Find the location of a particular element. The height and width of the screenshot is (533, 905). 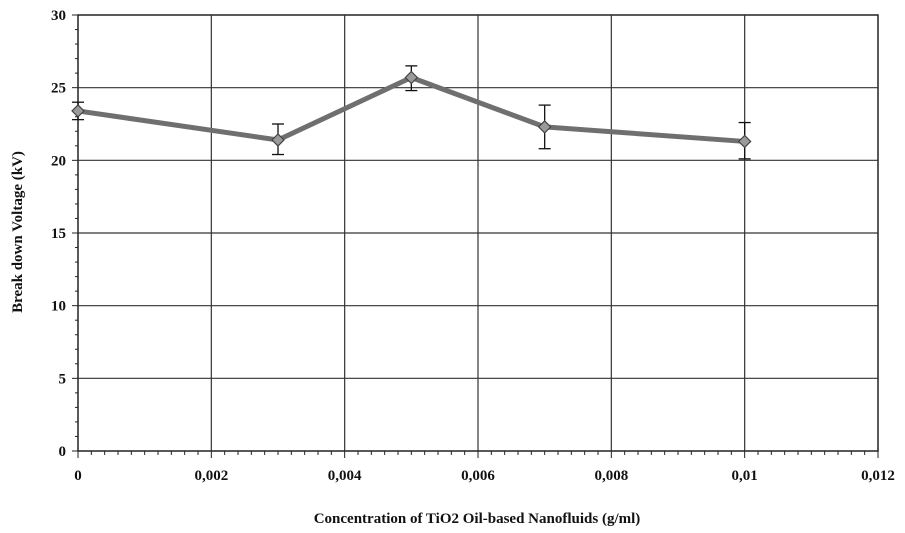

x-tick-label: 0,012 is located at coordinates (878, 476).